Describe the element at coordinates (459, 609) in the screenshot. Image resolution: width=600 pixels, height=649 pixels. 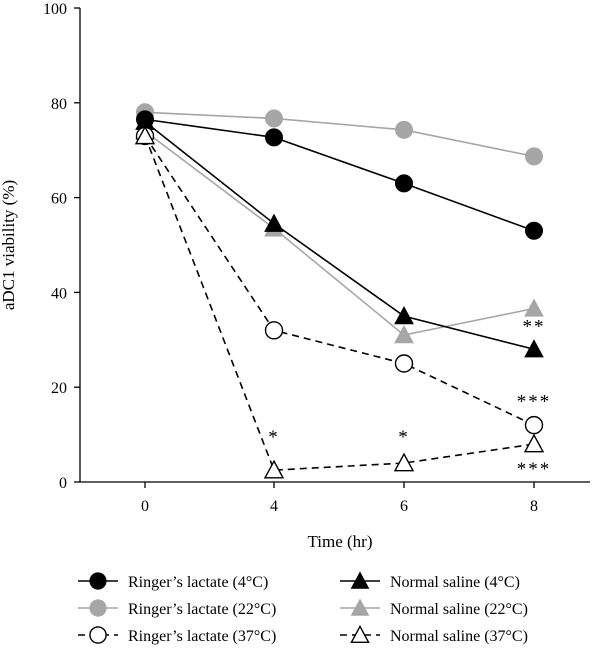
I see `legend-label: Normal saline (22°C)` at that location.